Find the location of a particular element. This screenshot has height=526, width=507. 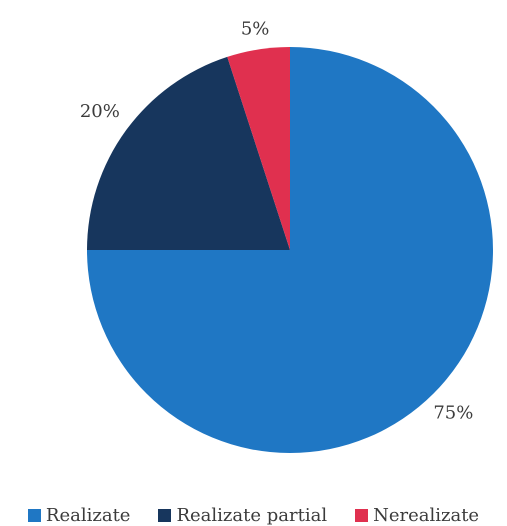

pie-slice-realizate-partial is located at coordinates (188, 153).